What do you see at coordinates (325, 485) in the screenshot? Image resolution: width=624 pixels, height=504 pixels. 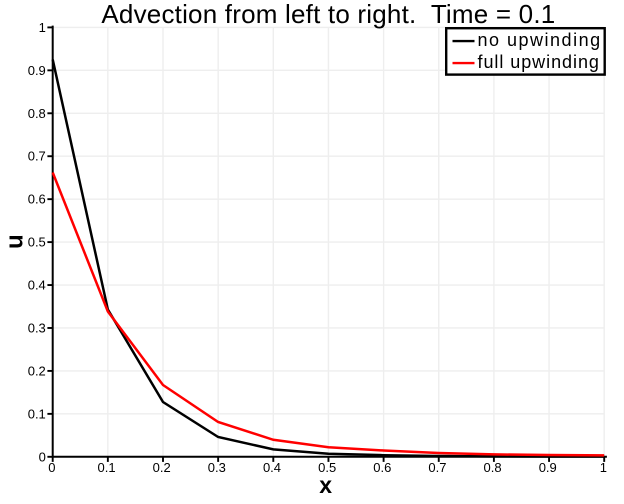 I see `svg-text: x` at bounding box center [325, 485].